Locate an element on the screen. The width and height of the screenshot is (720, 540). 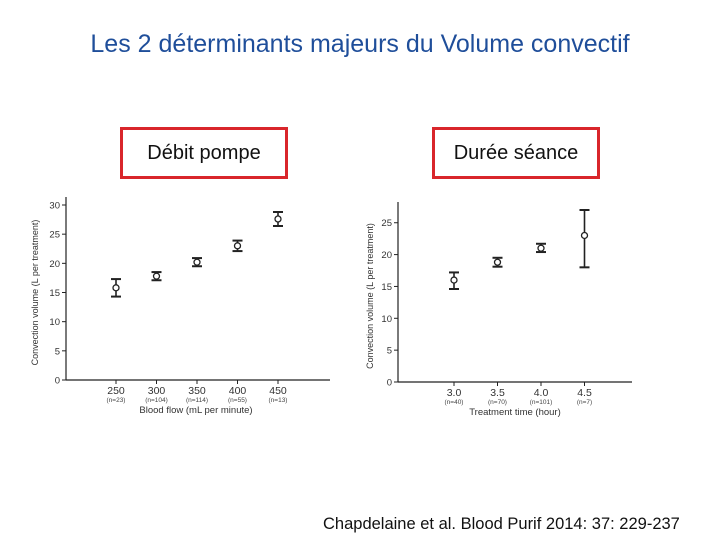
sample-size-label: (n=13) is located at coordinates (278, 400).